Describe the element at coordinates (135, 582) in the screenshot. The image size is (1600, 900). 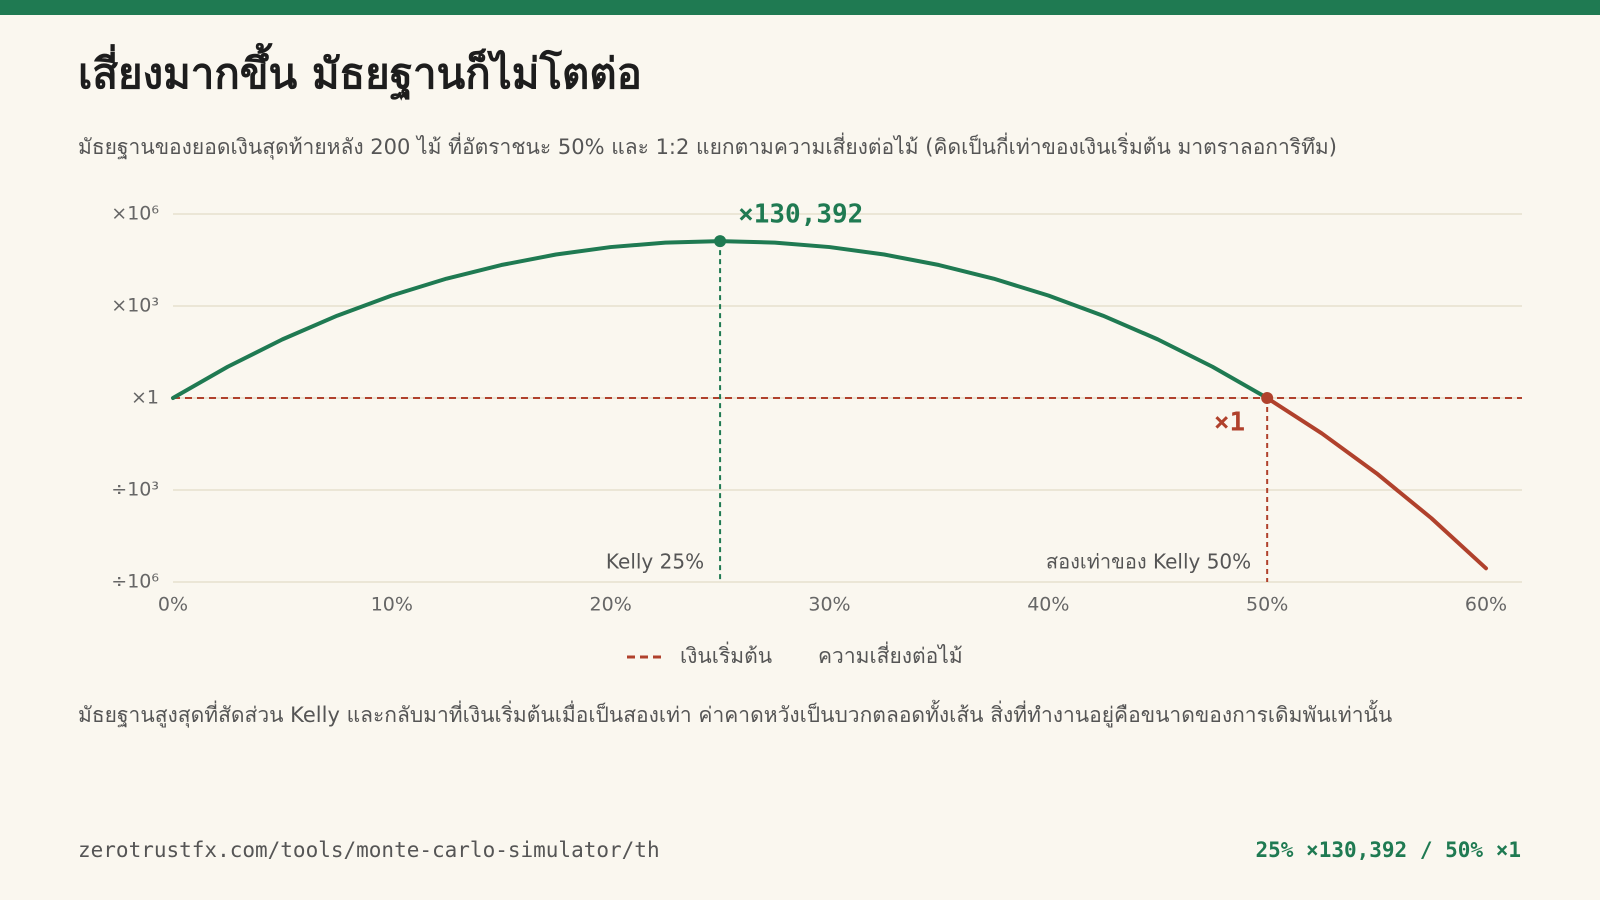
I see `y-tick-label: ÷10⁶` at that location.